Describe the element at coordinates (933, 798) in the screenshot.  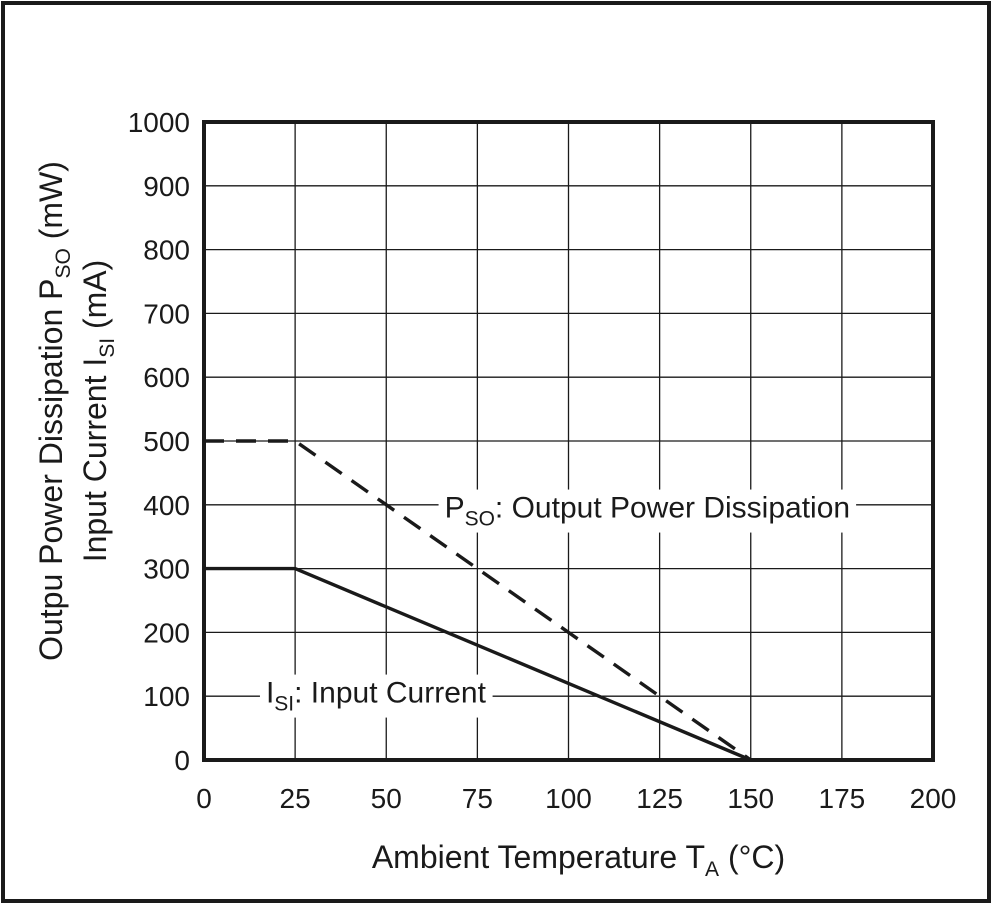
I see `x-tick-label-200: 200` at that location.